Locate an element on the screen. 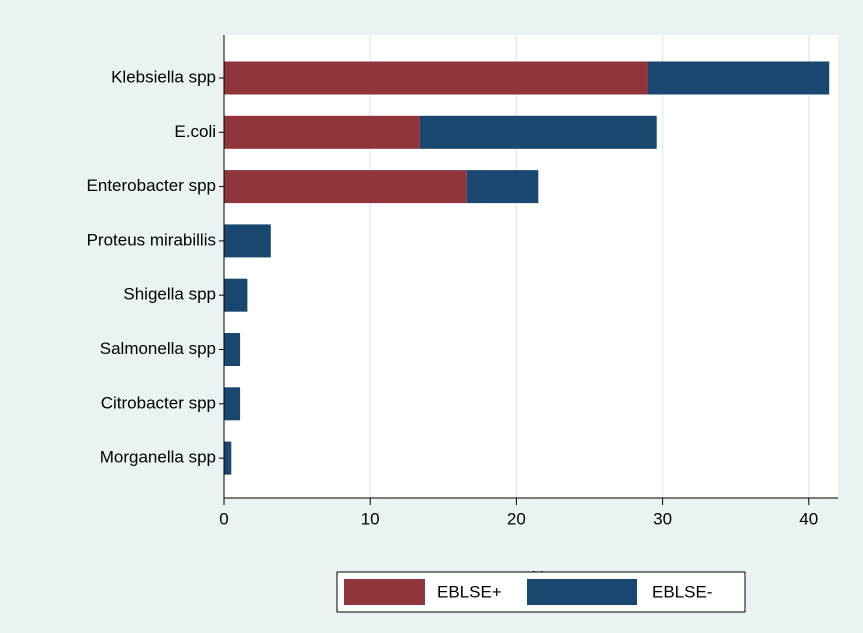  x-tick-label: 10 is located at coordinates (370, 518).